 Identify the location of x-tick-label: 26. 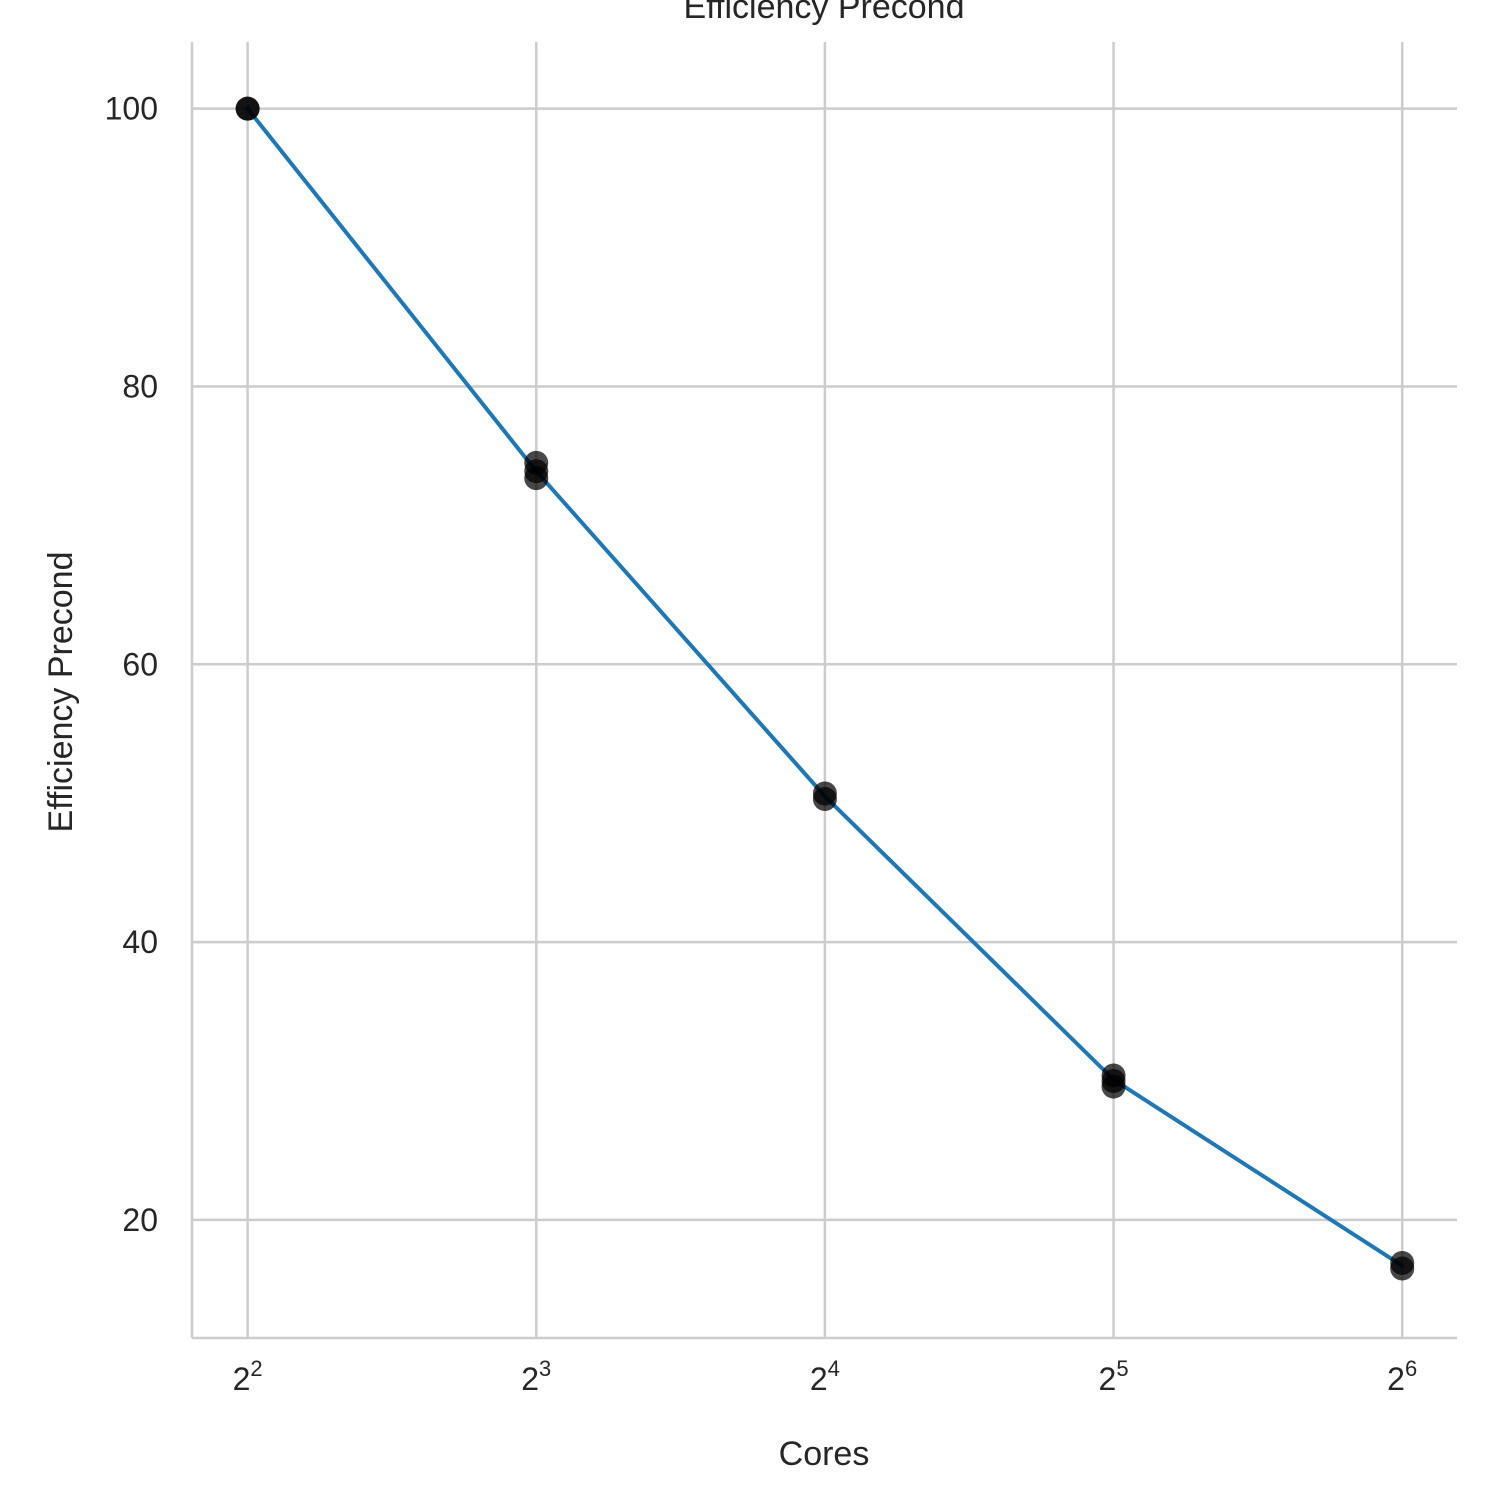
(1402, 1376).